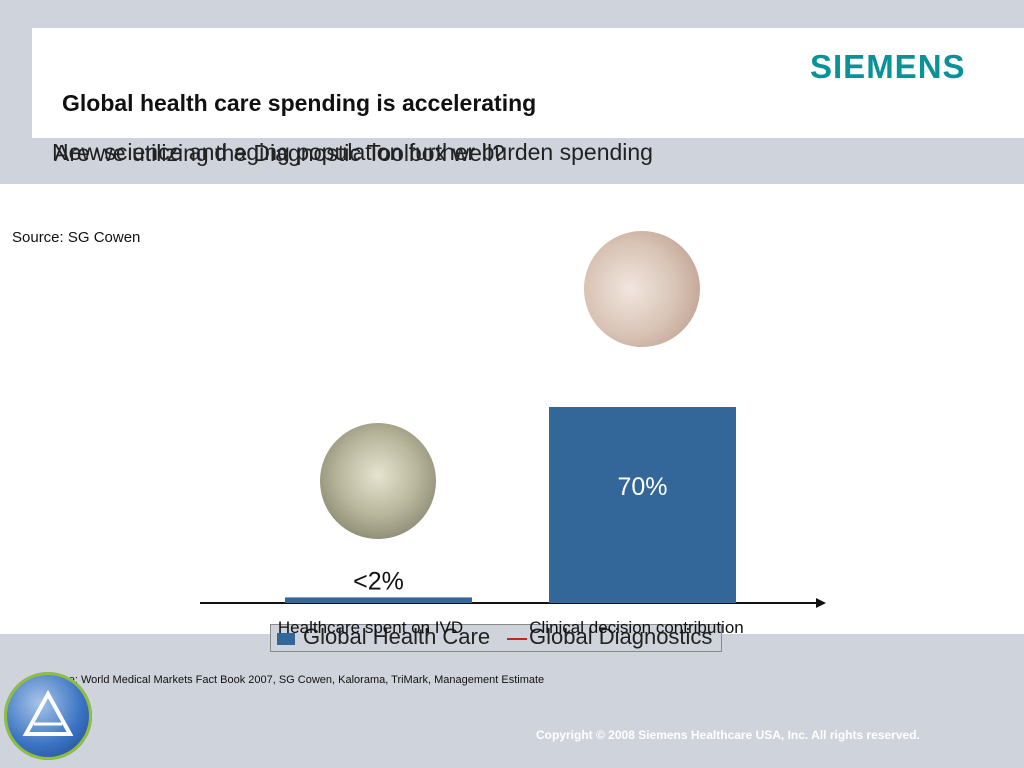 The image size is (1024, 768). Describe the element at coordinates (636, 627) in the screenshot. I see `category-label-1: Clinical decision contribution` at that location.